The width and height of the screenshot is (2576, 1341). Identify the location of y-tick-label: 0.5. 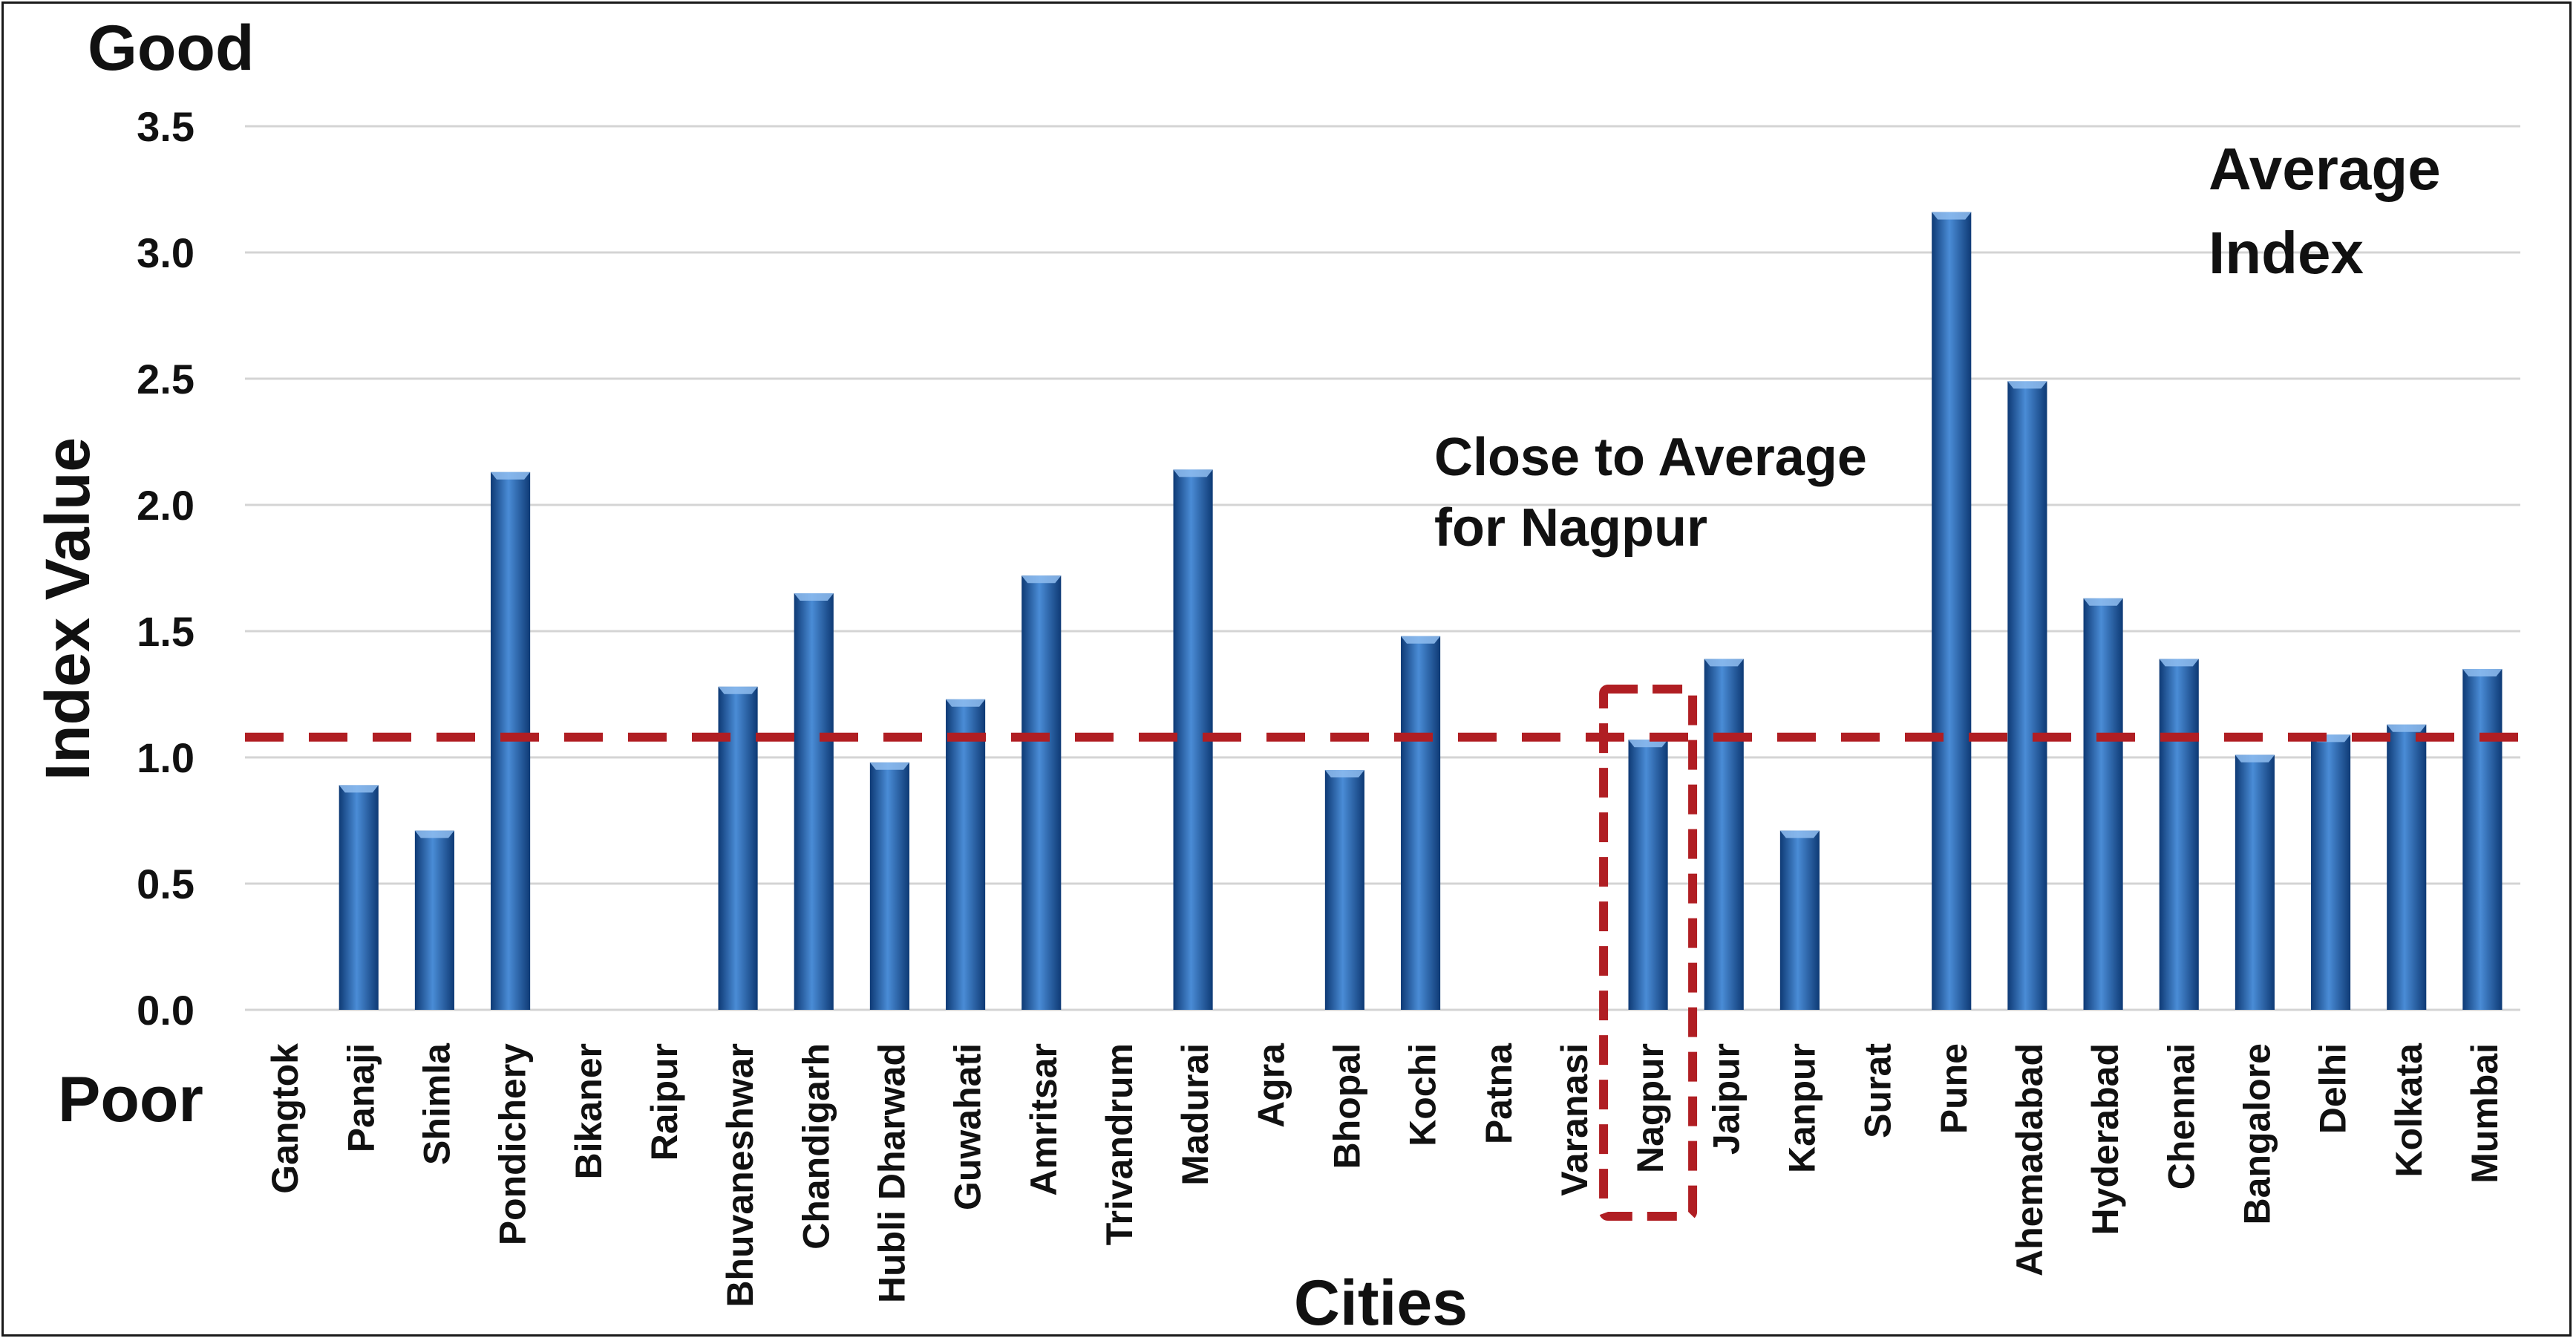
(165, 884).